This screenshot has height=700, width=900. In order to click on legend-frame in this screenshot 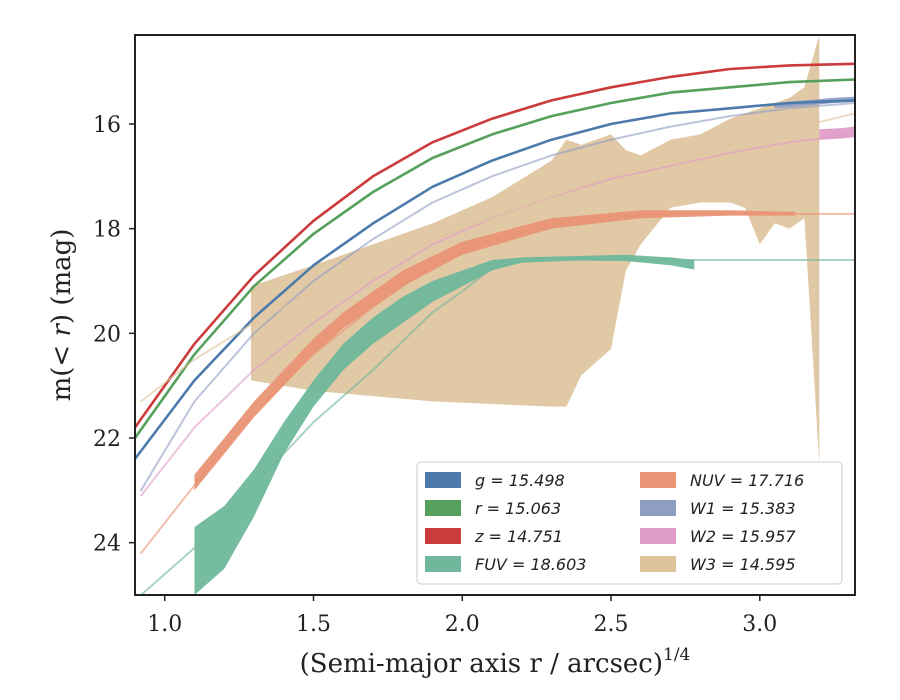, I will do `click(629, 523)`.